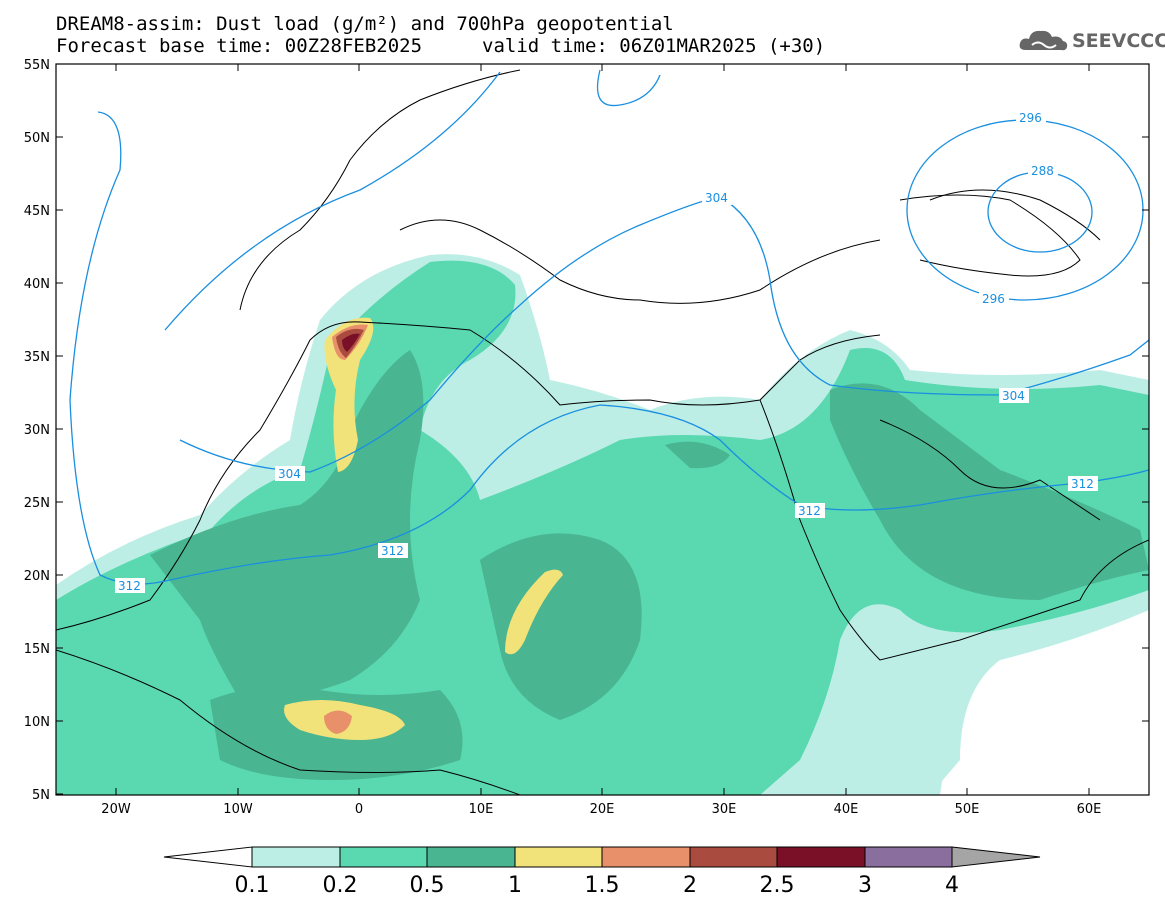 The image size is (1165, 907). Describe the element at coordinates (900, 753) in the screenshot. I see `dust-band-0.1` at that location.